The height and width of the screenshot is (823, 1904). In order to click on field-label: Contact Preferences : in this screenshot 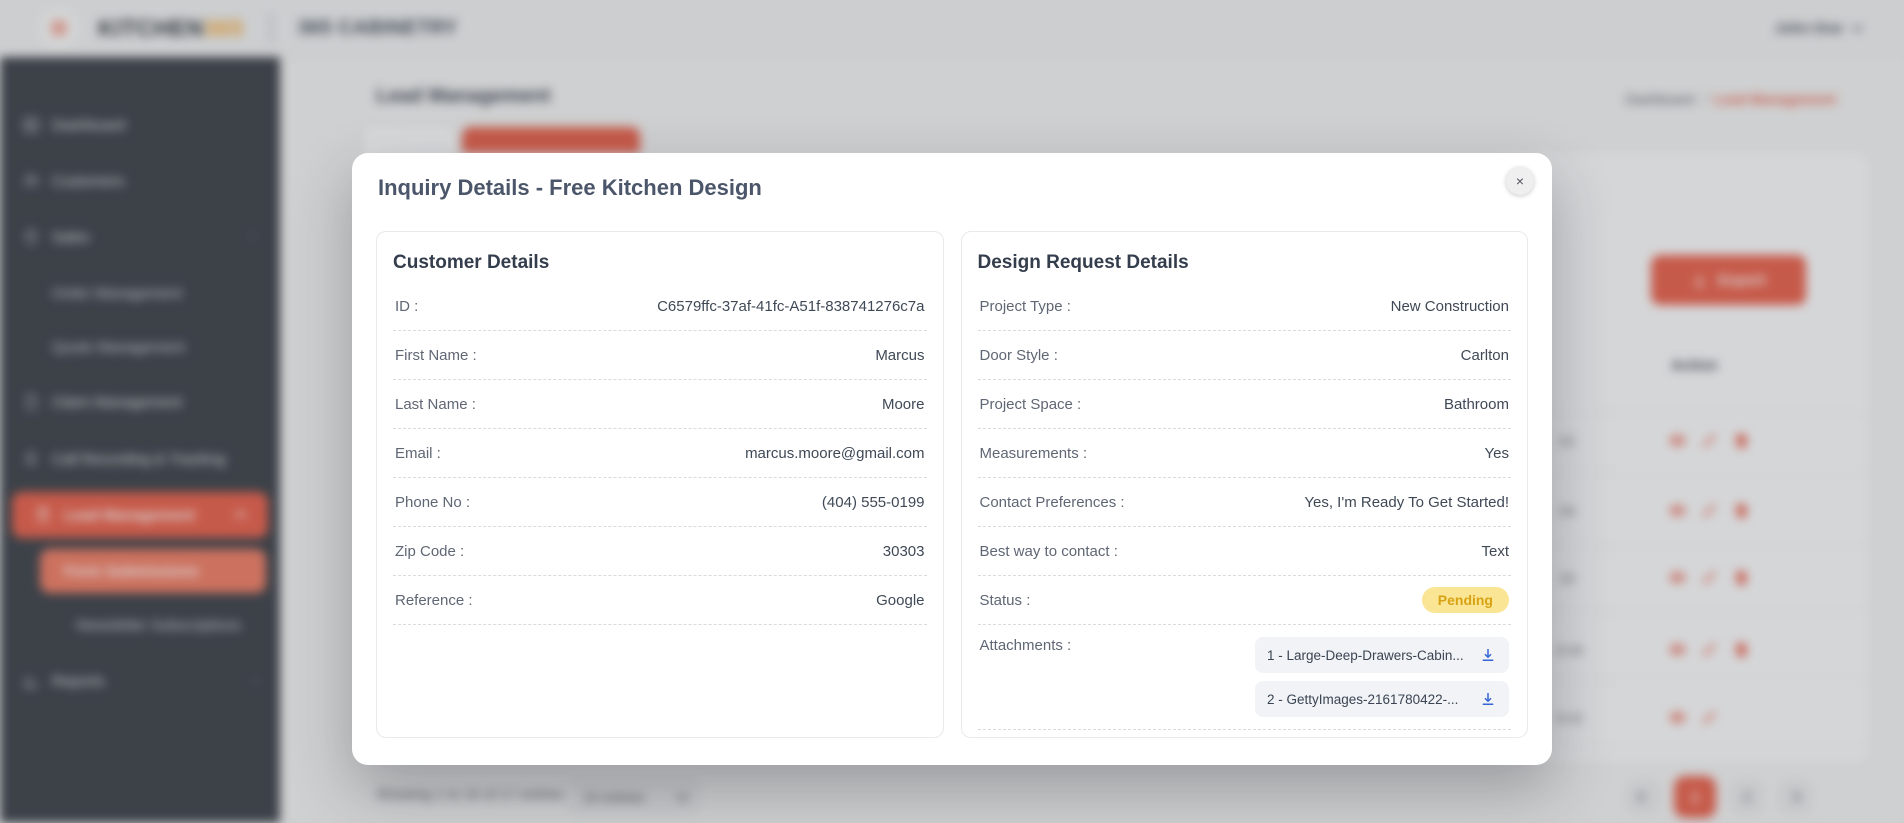, I will do `click(1052, 502)`.